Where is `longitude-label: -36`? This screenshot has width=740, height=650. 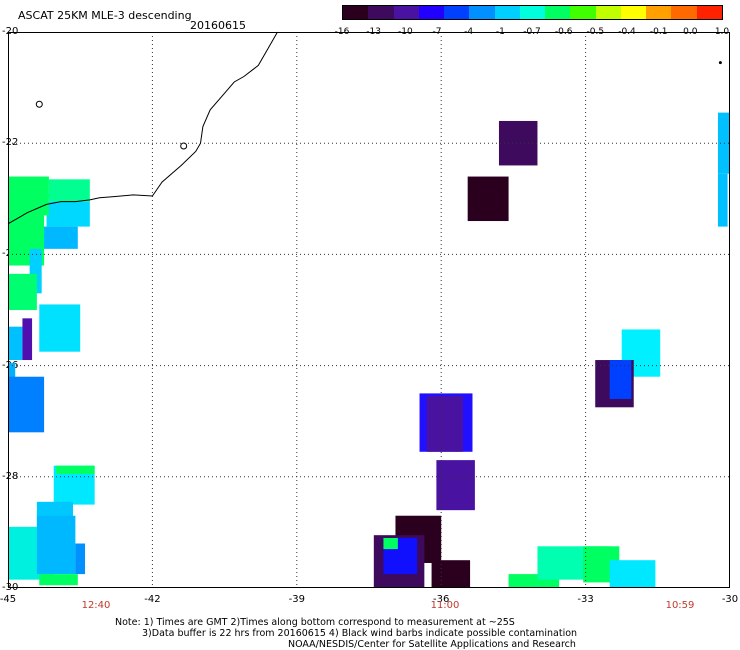 longitude-label: -36 is located at coordinates (441, 599).